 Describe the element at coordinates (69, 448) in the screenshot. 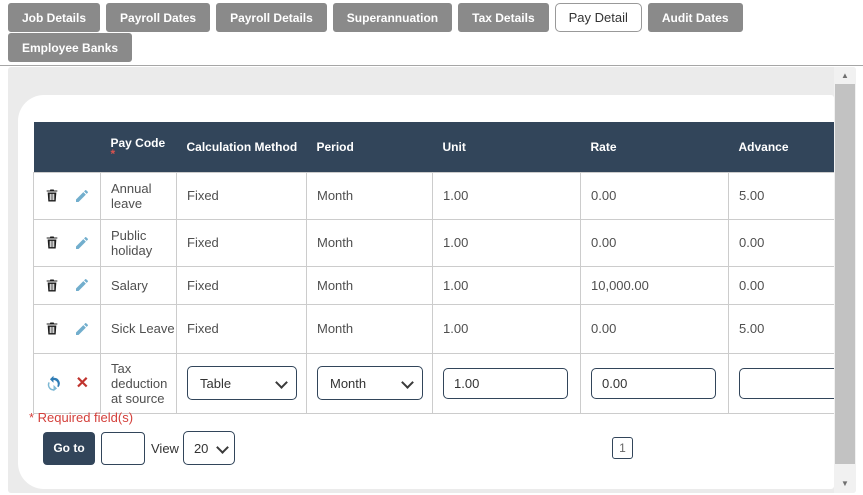

I see `go-to-button: Go to` at that location.